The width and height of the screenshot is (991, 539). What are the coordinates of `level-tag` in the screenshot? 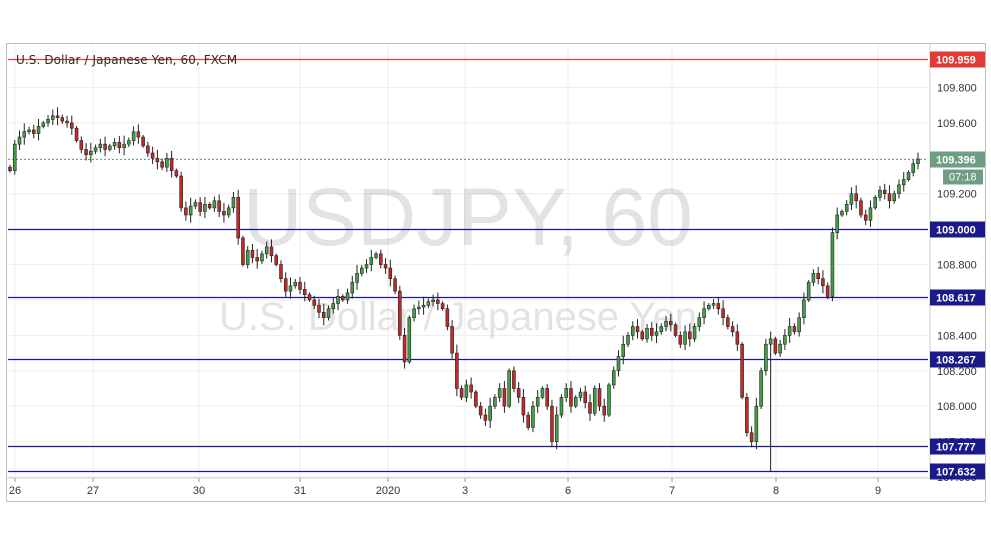 It's located at (957, 471).